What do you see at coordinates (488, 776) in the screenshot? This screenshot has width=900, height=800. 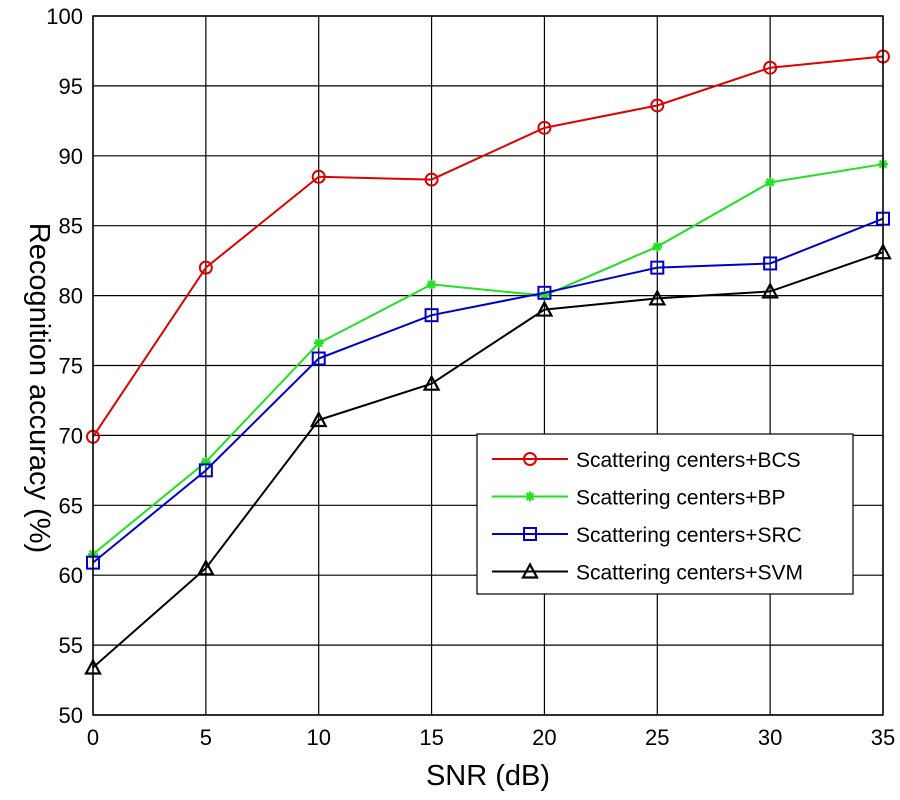 I see `x-axis-title: SNR (dB)` at bounding box center [488, 776].